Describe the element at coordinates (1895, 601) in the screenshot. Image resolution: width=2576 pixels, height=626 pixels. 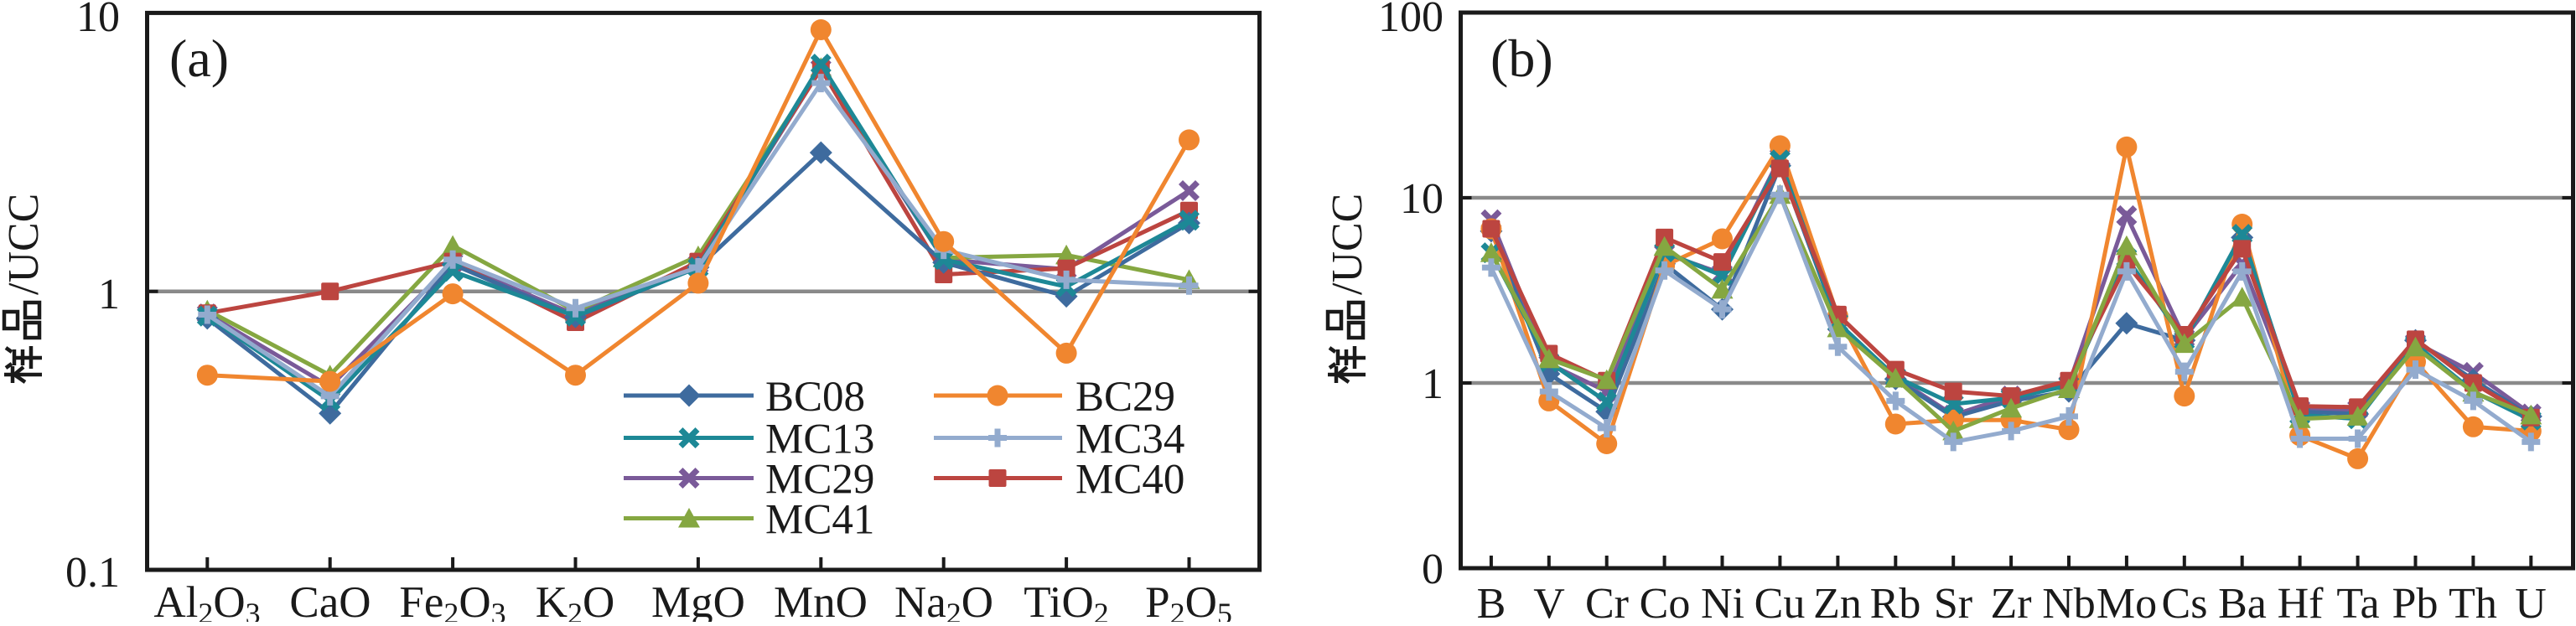
I see `svg-text: Rb` at that location.